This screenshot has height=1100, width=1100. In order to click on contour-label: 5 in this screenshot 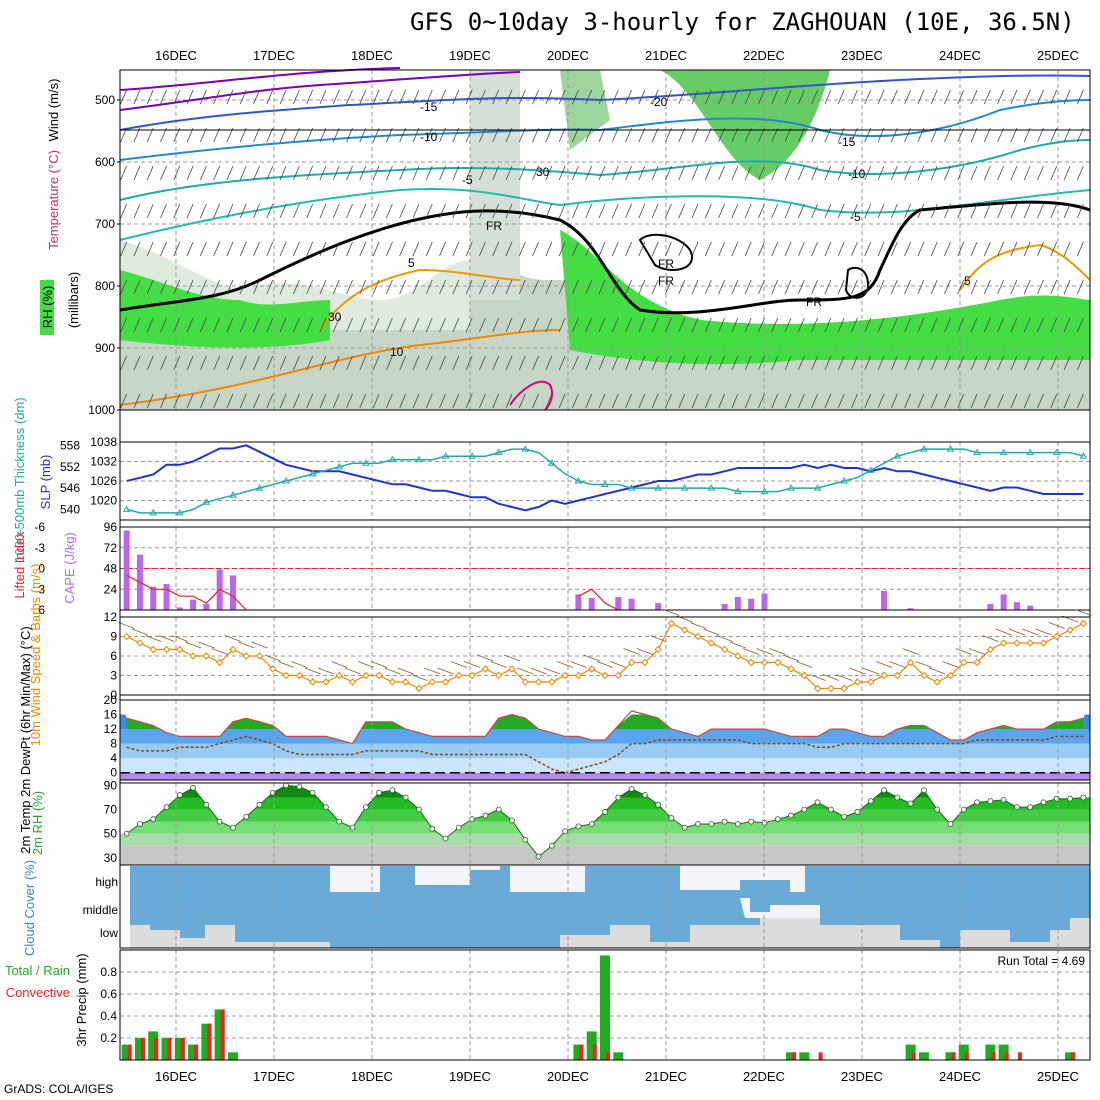, I will do `click(967, 281)`.